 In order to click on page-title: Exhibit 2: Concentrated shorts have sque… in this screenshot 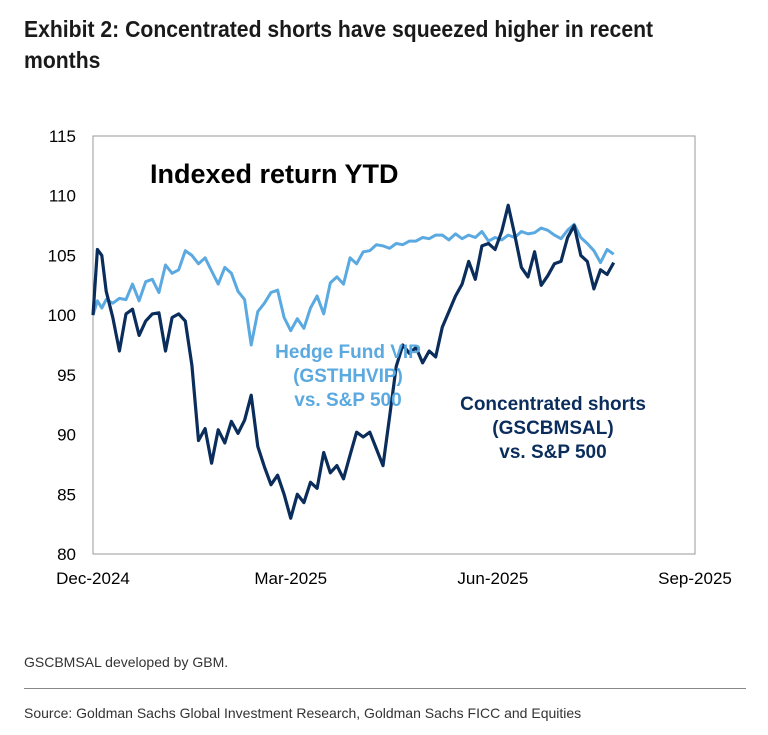, I will do `click(339, 44)`.